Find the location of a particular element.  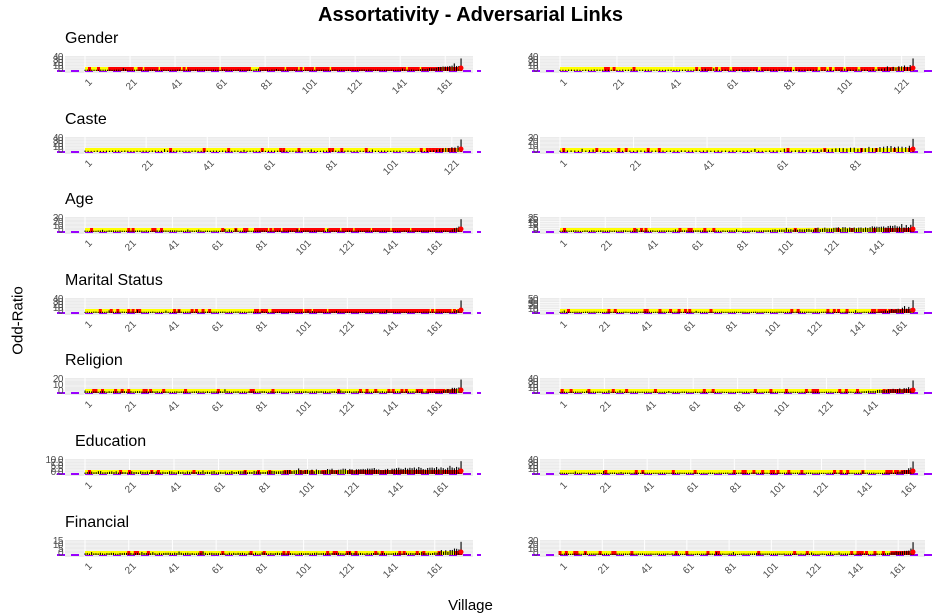

y-tick-label: 5 is located at coordinates (535, 228).